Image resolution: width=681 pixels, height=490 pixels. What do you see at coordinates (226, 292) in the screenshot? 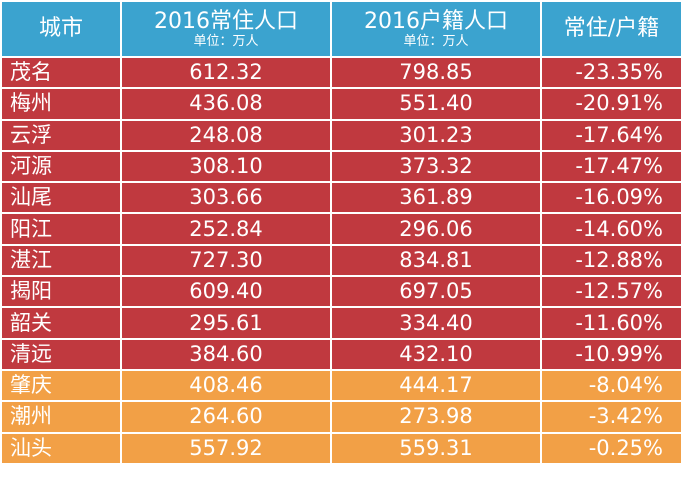
I see `cell: 609.40` at bounding box center [226, 292].